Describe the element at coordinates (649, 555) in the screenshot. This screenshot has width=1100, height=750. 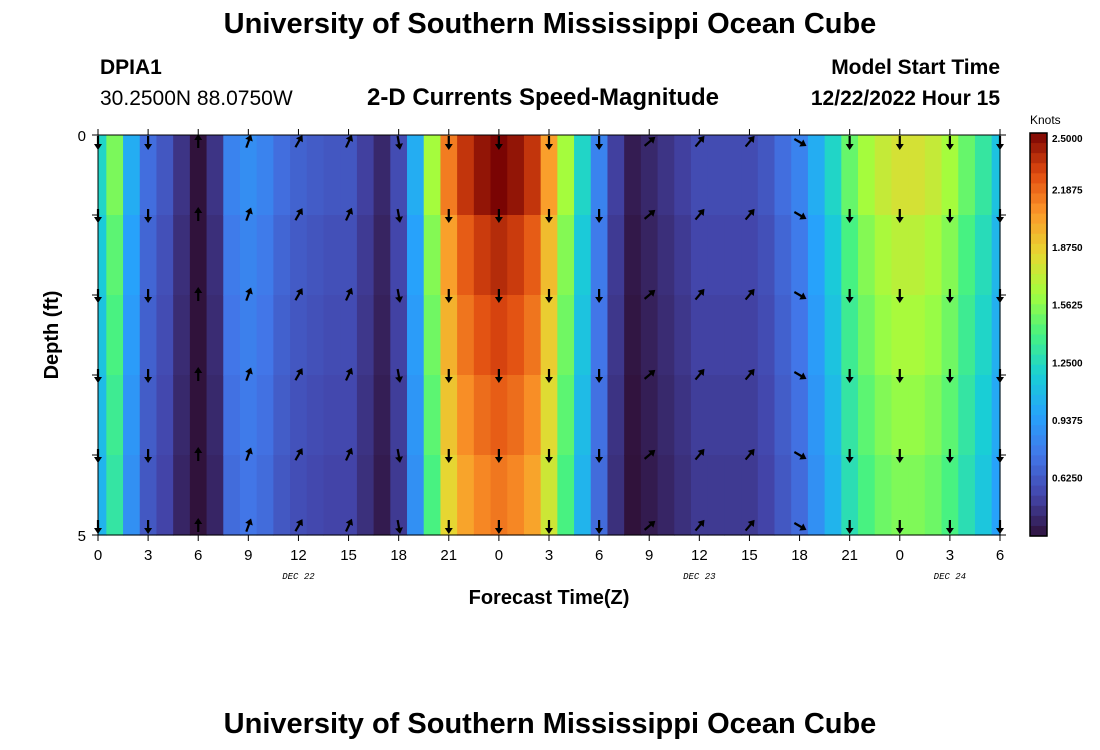
I see `x-tick-label: 9` at that location.